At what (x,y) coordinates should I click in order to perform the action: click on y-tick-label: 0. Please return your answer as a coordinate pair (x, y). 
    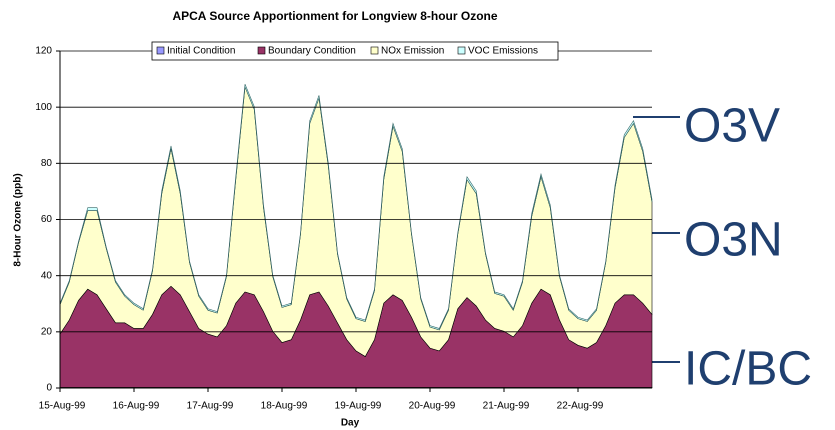
    Looking at the image, I should click on (49, 388).